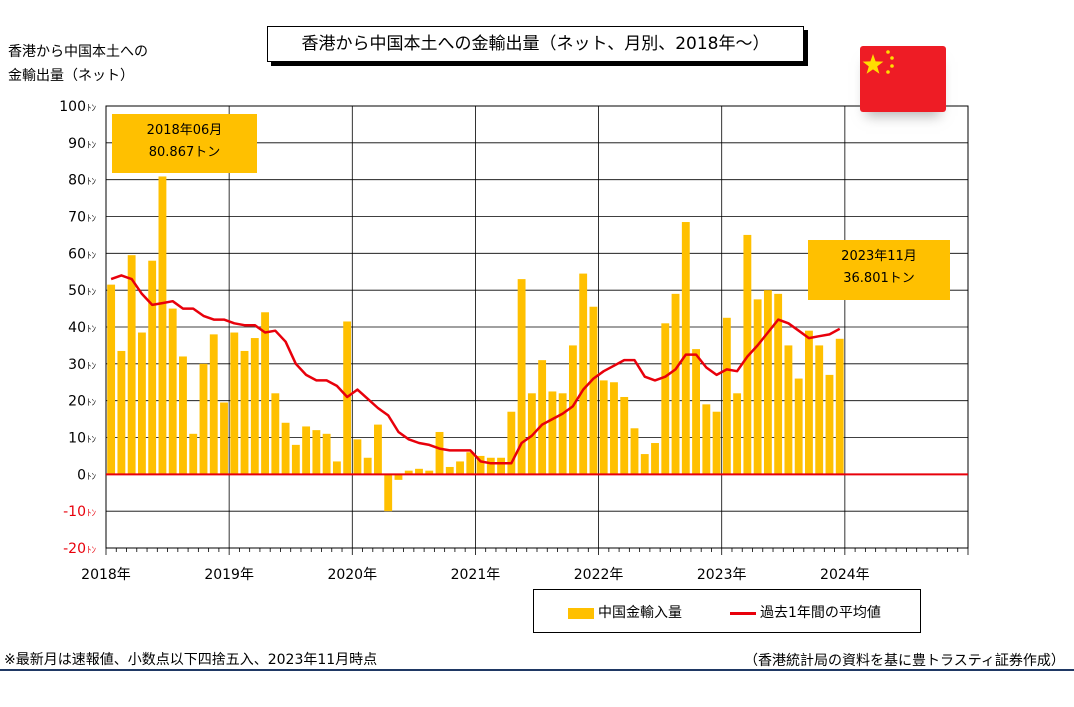 The height and width of the screenshot is (707, 1074). Describe the element at coordinates (77, 291) in the screenshot. I see `y-tick-label: 50` at that location.